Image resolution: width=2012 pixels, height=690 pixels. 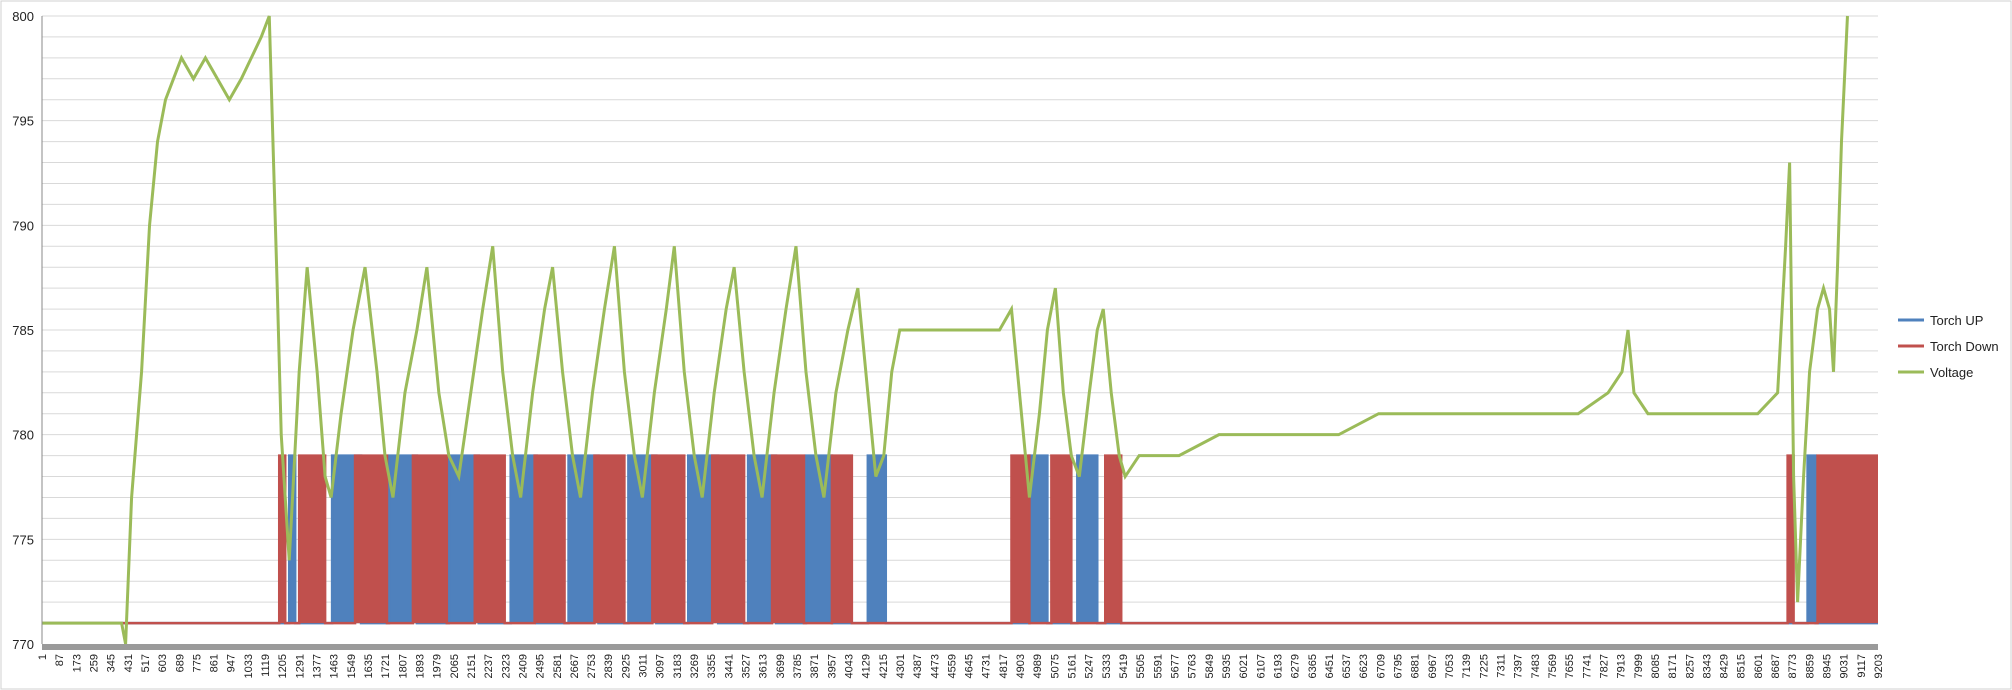 What do you see at coordinates (1502, 666) in the screenshot?
I see `x-tick-label: 7311` at bounding box center [1502, 666].